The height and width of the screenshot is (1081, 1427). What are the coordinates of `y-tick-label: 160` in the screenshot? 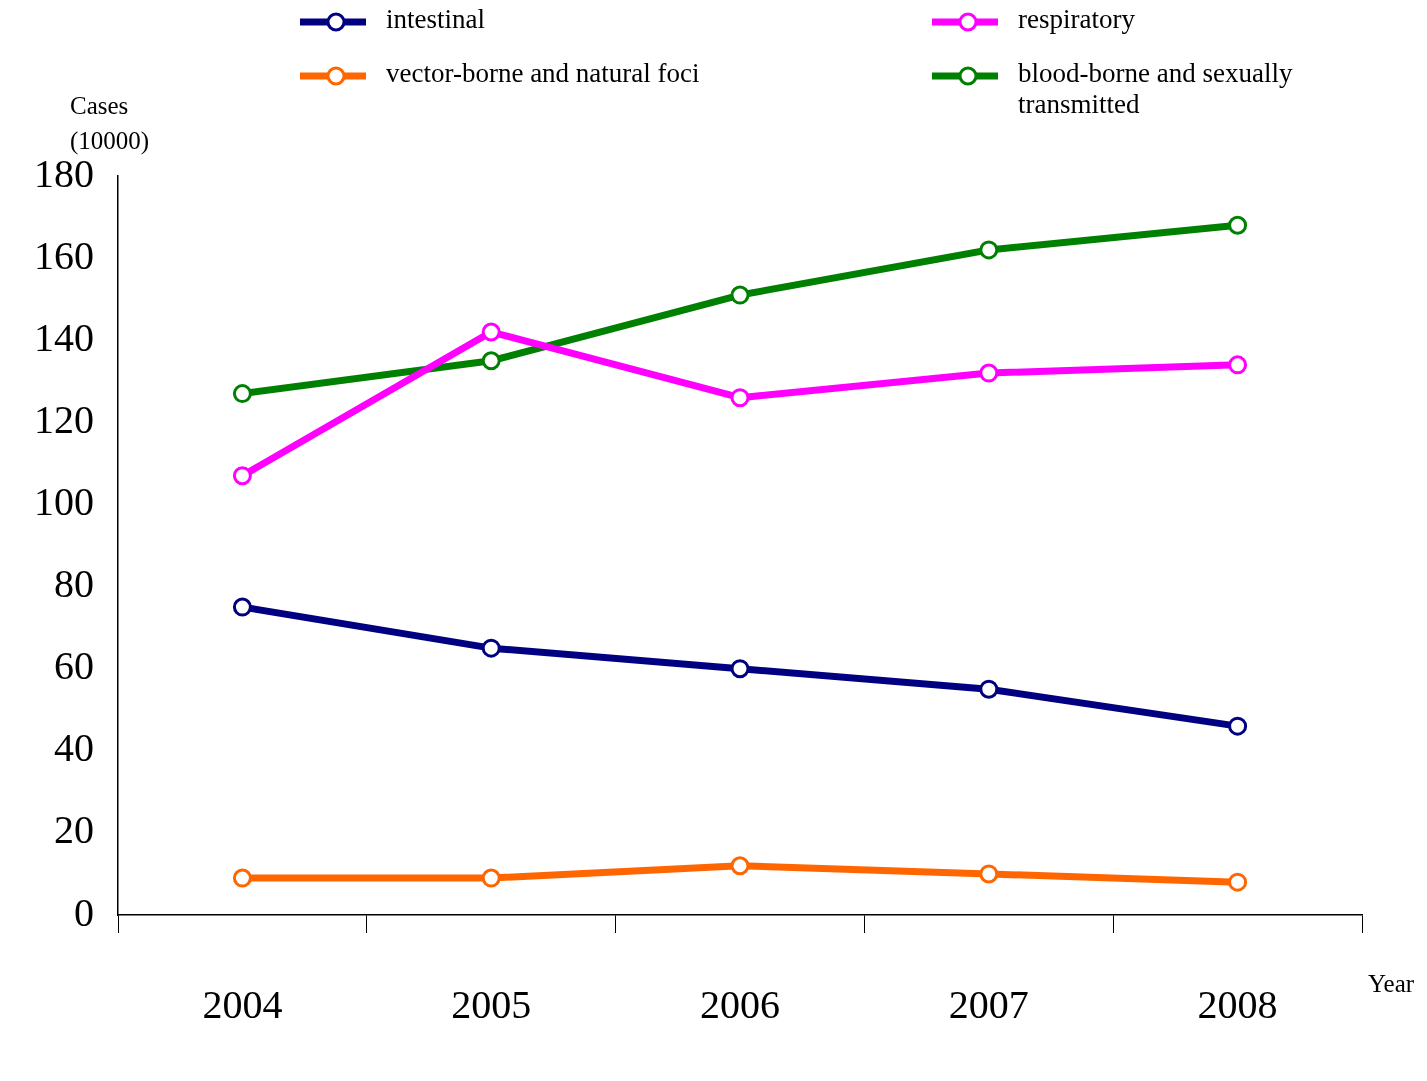 It's located at (64, 255).